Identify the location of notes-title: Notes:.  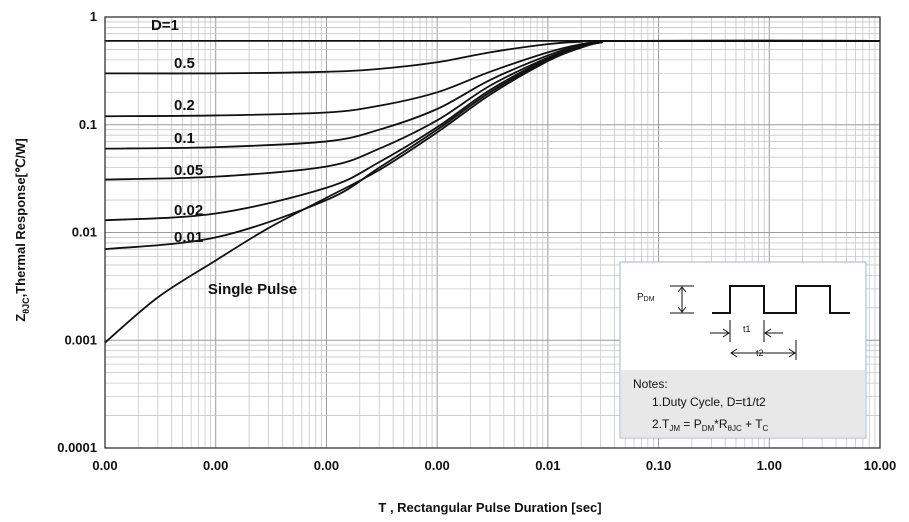
(650, 384).